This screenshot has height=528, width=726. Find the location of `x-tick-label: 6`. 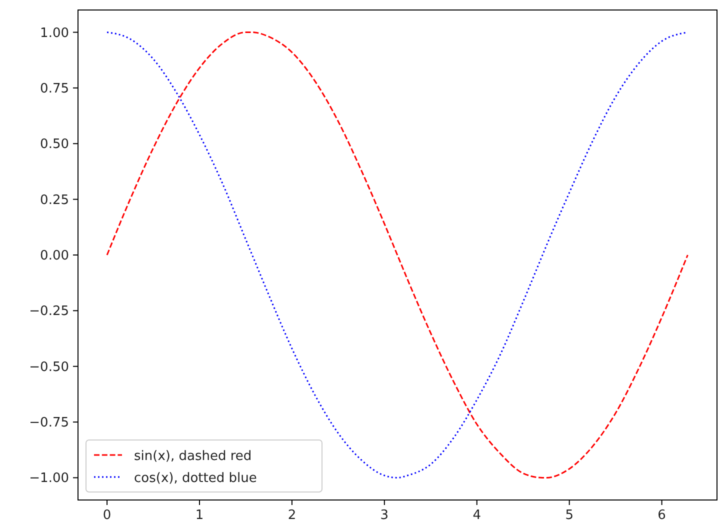

x-tick-label: 6 is located at coordinates (662, 515).